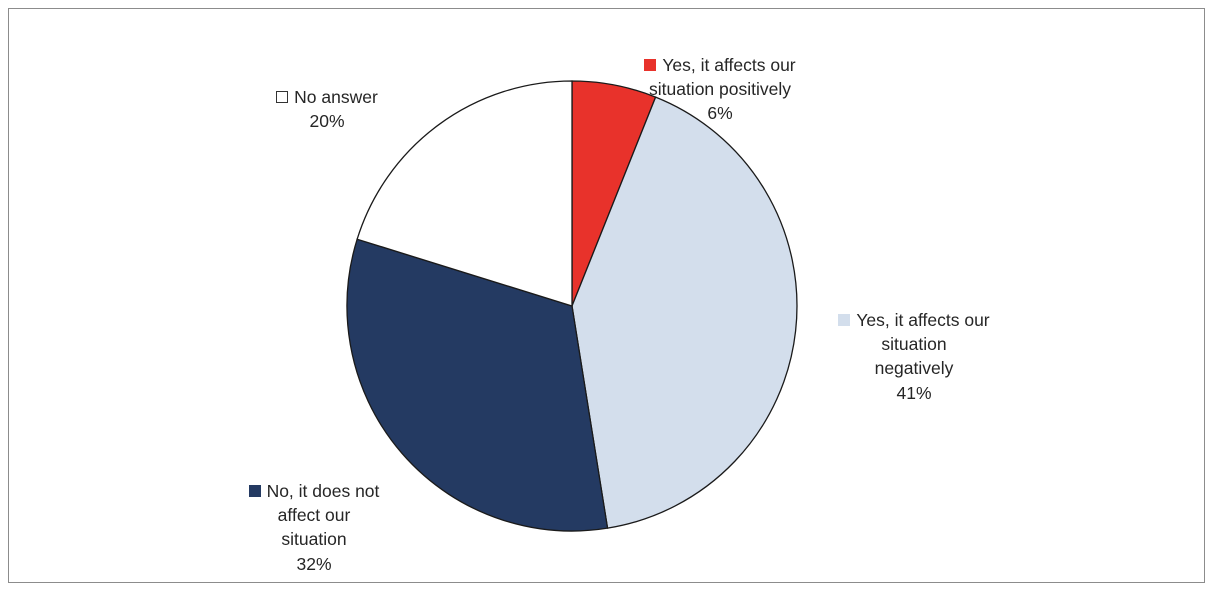 This screenshot has width=1213, height=600. Describe the element at coordinates (684, 312) in the screenshot. I see `pie-slice-negative` at that location.